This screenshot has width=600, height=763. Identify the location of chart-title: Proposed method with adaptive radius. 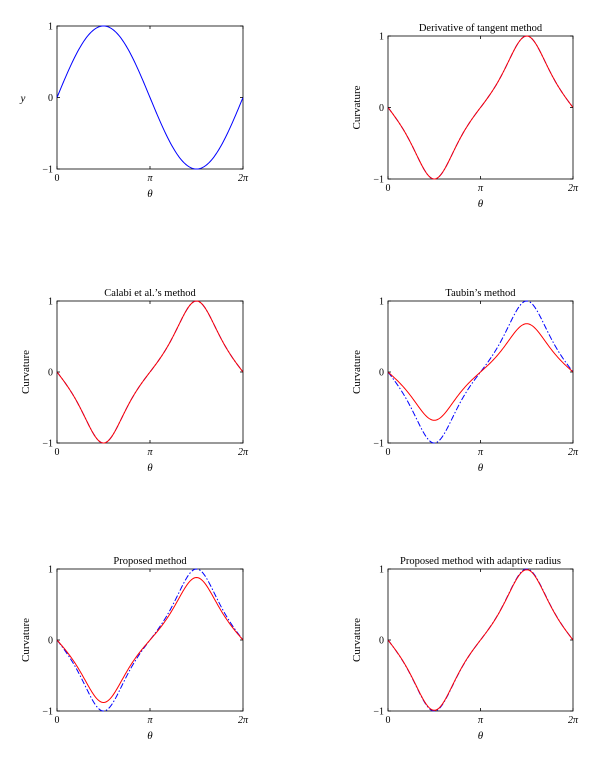
(480, 561).